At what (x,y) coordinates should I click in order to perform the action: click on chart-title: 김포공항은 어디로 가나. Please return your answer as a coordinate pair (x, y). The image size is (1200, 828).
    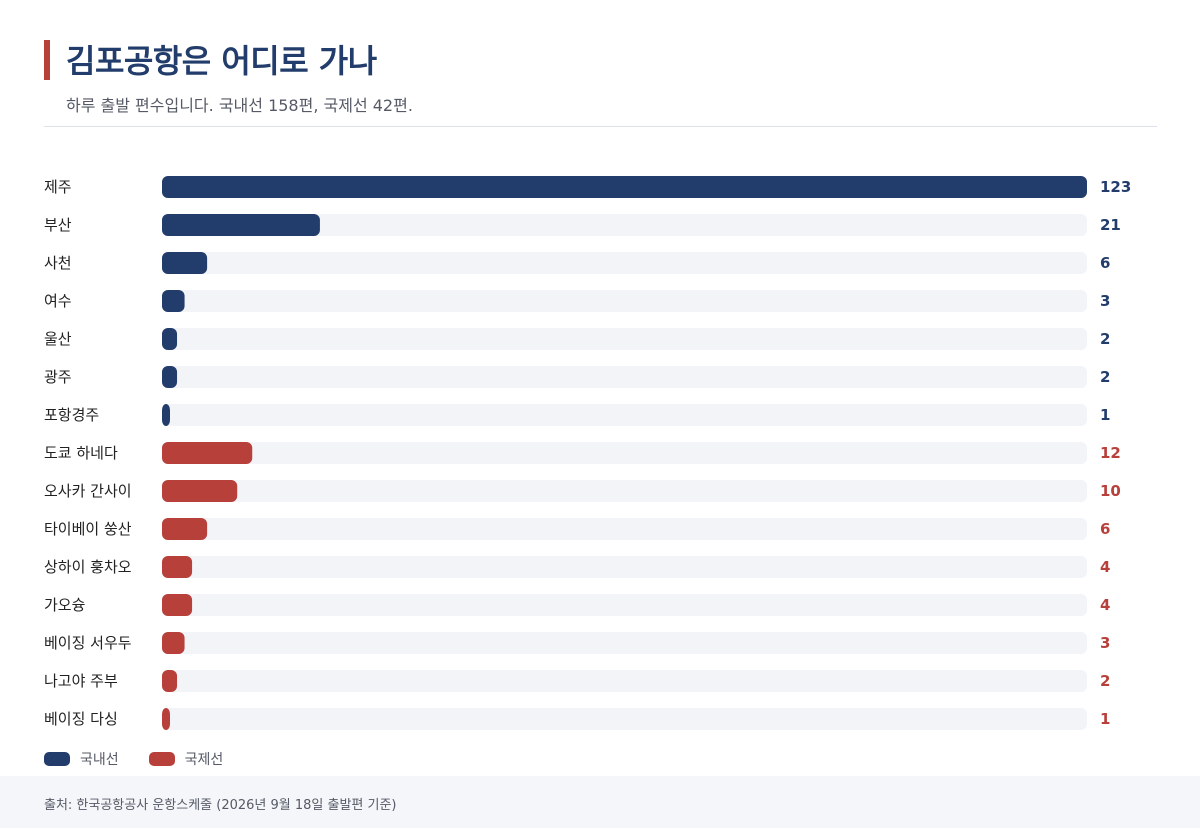
    Looking at the image, I should click on (221, 61).